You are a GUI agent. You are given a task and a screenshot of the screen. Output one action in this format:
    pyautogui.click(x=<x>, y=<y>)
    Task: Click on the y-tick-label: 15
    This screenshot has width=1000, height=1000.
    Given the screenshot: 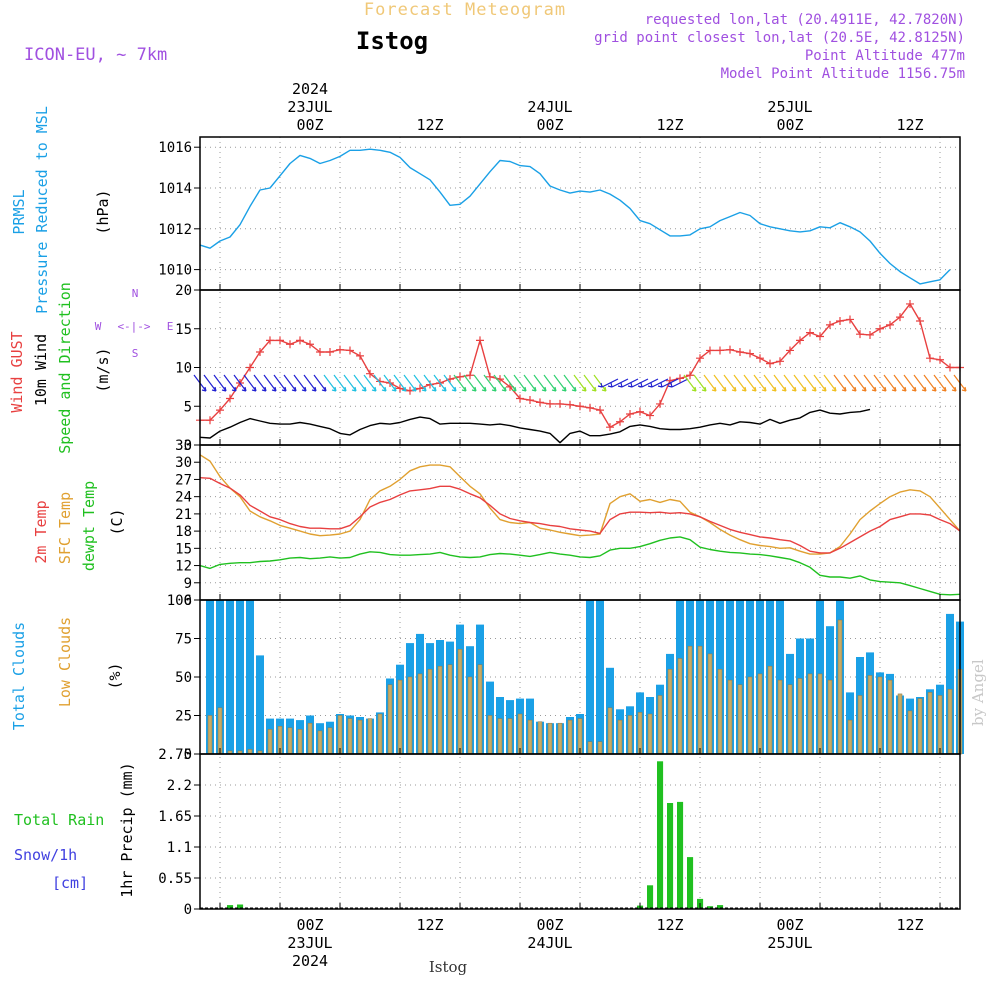 What is the action you would take?
    pyautogui.click(x=183, y=549)
    